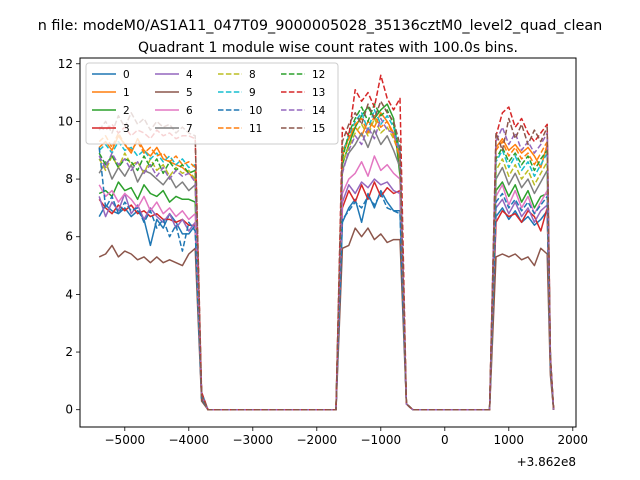 The image size is (640, 480). Describe the element at coordinates (318, 129) in the screenshot. I see `legend-label-15: 15` at that location.